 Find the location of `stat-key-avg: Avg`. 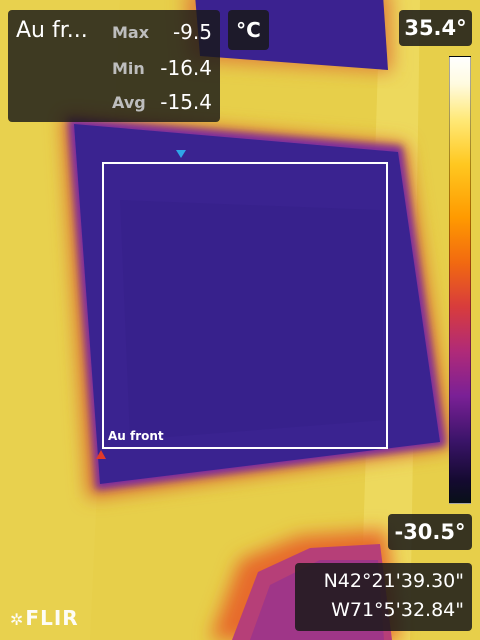

stat-key-avg: Avg is located at coordinates (129, 102).